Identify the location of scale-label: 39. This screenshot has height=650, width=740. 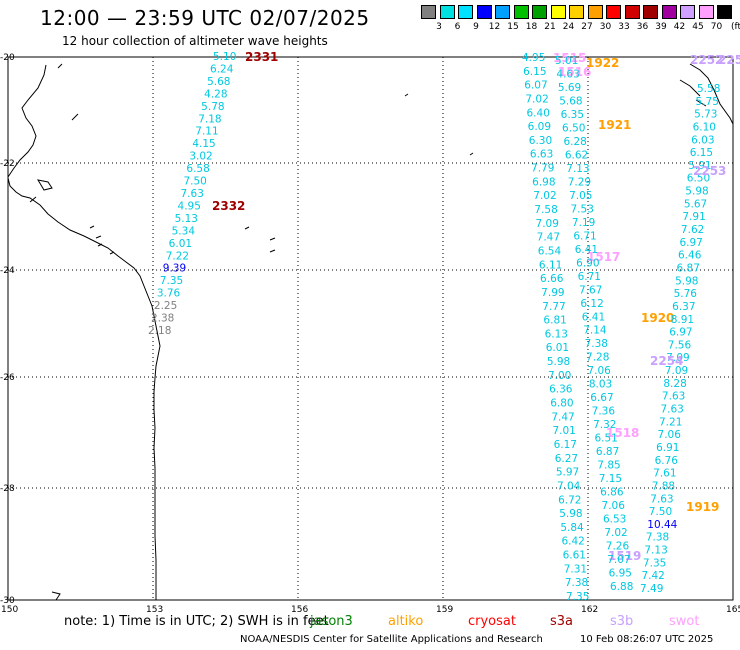
(661, 27).